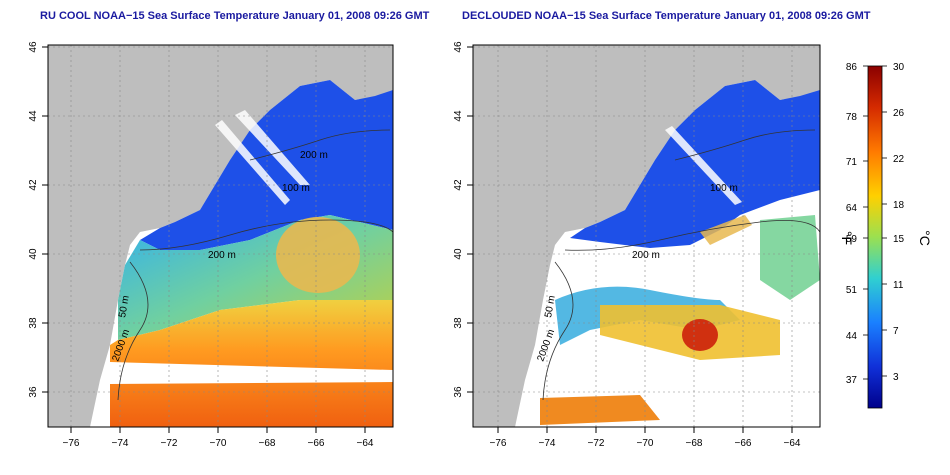  Describe the element at coordinates (550, 307) in the screenshot. I see `right-contour-label-3: 50 m` at that location.